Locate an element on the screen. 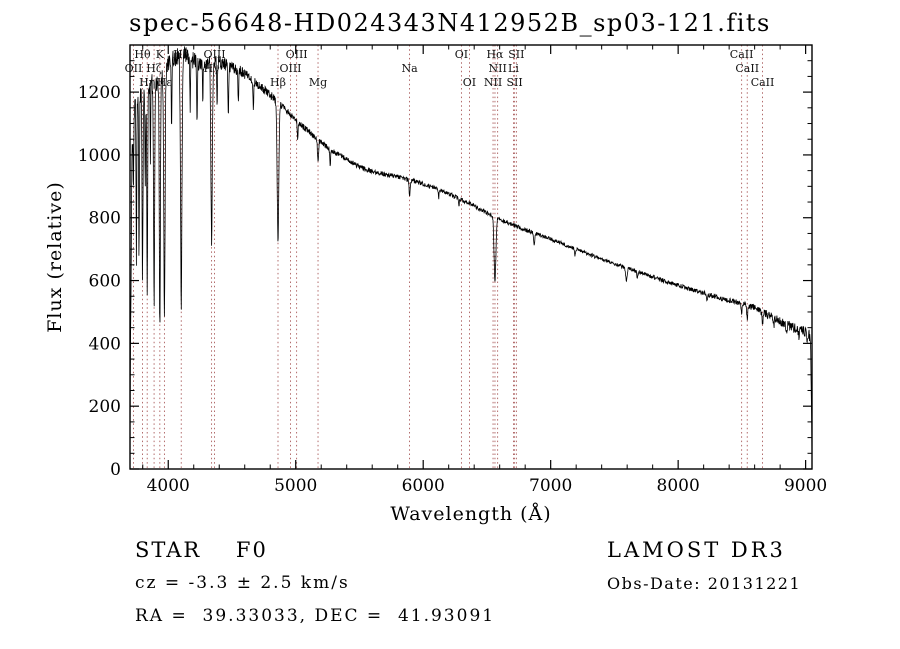  line-marker-label: Hδ is located at coordinates (181, 54).